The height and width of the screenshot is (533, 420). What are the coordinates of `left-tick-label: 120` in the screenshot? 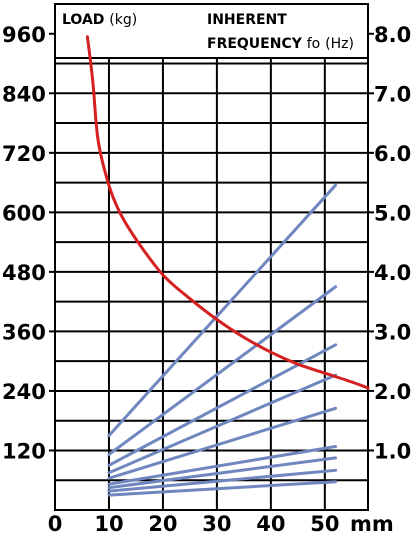 It's located at (24, 451).